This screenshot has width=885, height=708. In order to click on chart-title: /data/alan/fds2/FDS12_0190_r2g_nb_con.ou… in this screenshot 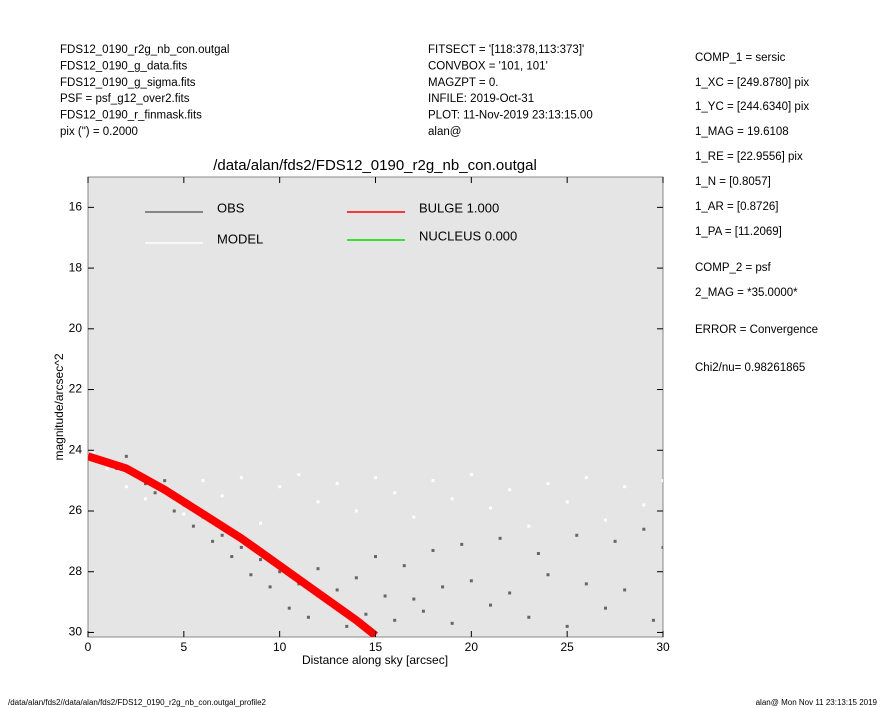, I will do `click(375, 165)`.